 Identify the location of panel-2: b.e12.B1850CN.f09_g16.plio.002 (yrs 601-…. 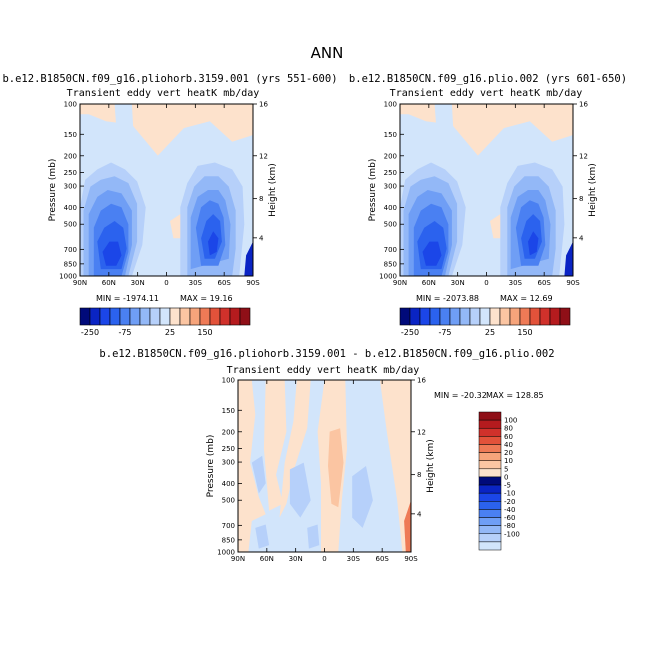
(488, 188).